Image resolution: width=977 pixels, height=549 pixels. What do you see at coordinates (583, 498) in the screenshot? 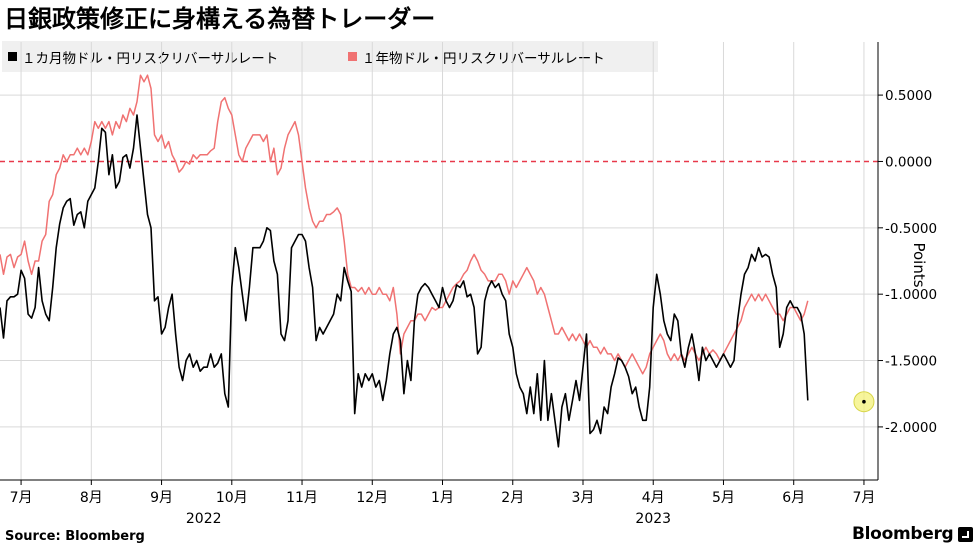
I see `x-tick-label-8: 3月` at bounding box center [583, 498].